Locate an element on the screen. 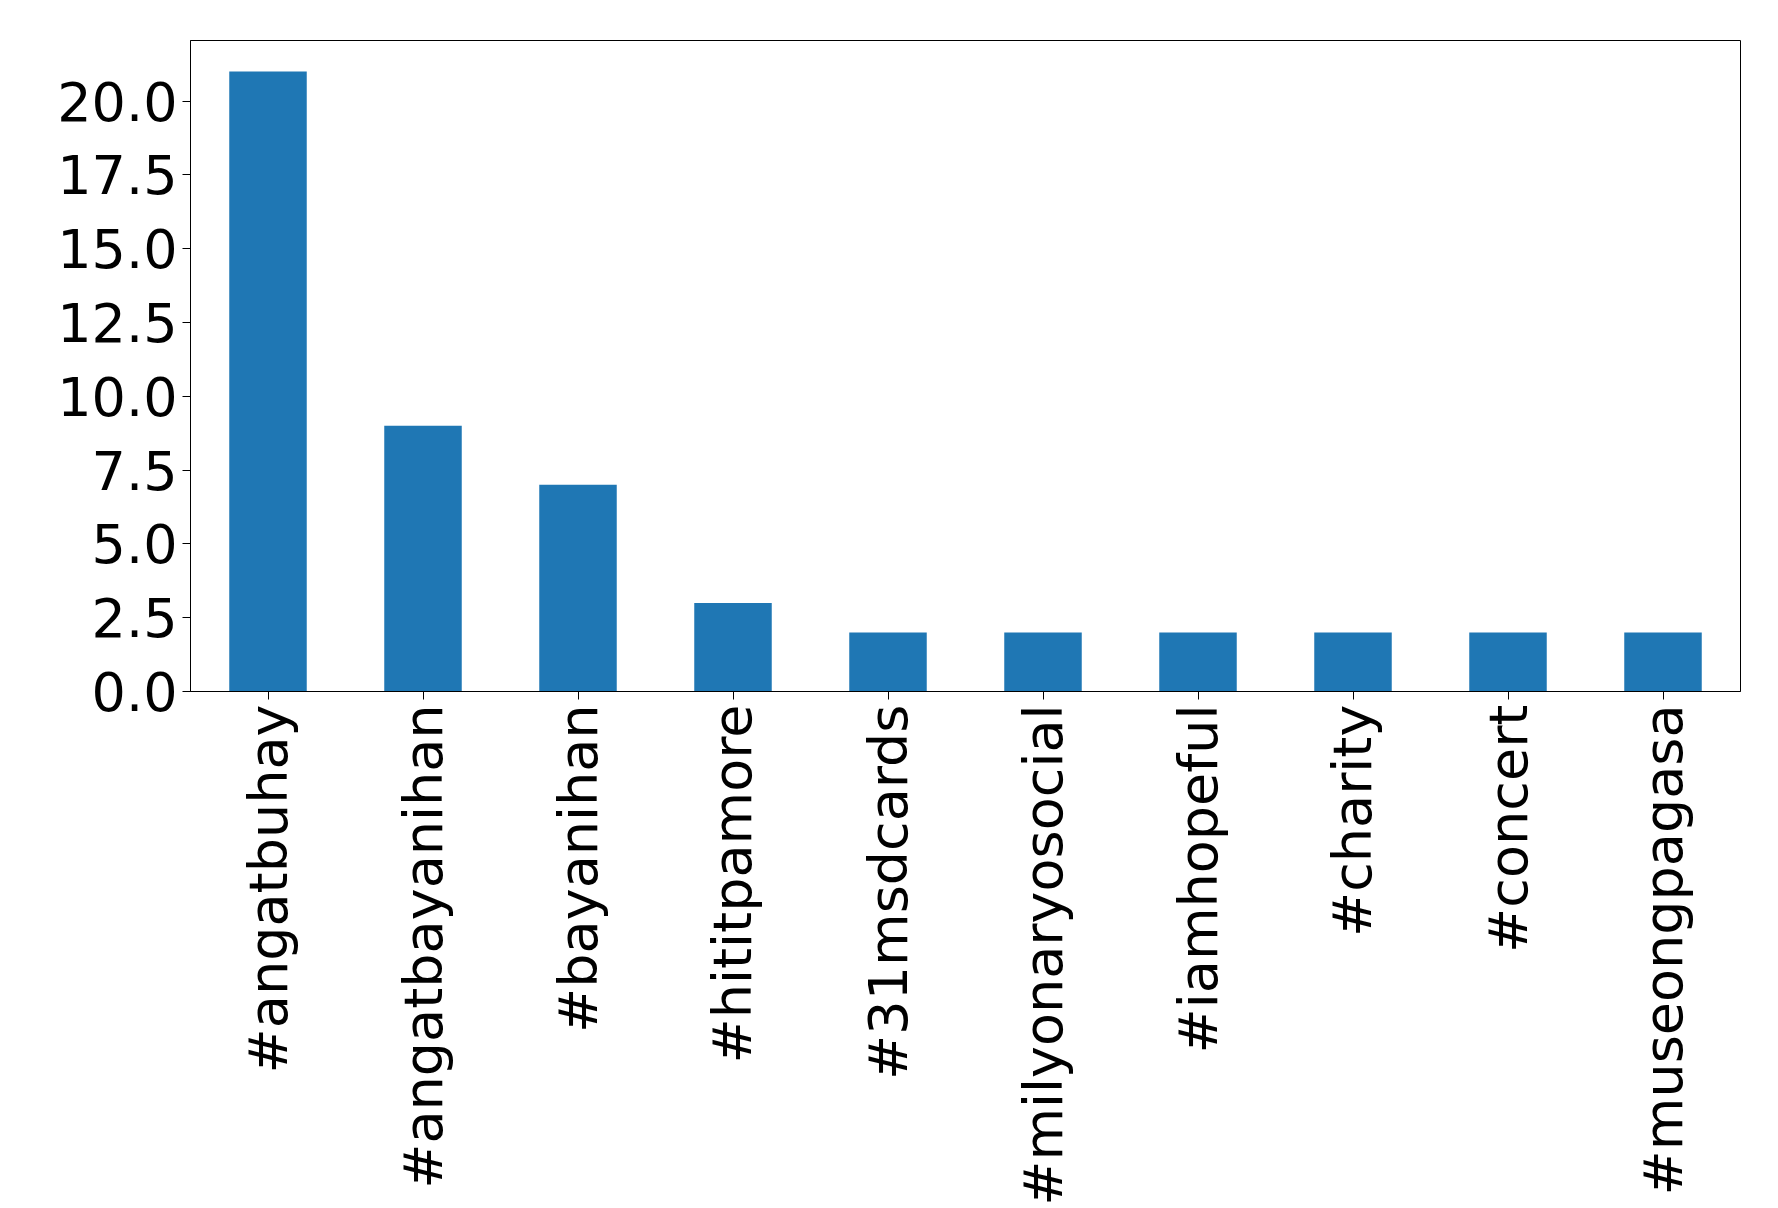 This screenshot has width=1778, height=1208. y-tick-label: 7.5 is located at coordinates (134, 471).